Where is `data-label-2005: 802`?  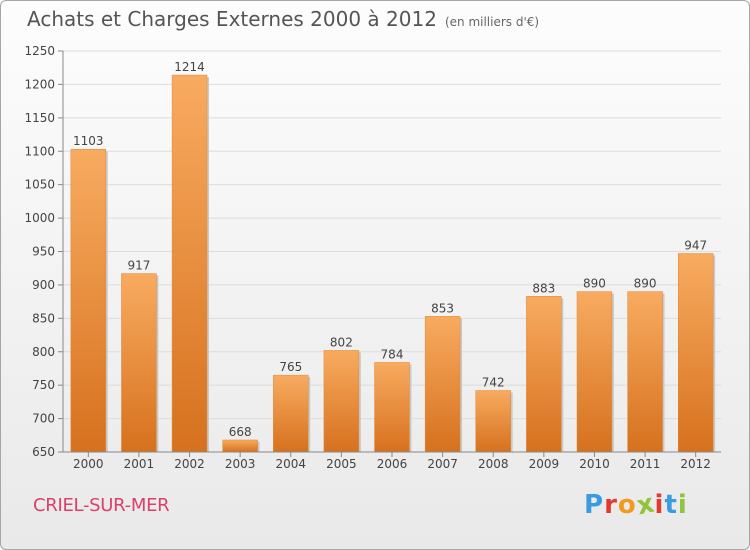
data-label-2005: 802 is located at coordinates (341, 342).